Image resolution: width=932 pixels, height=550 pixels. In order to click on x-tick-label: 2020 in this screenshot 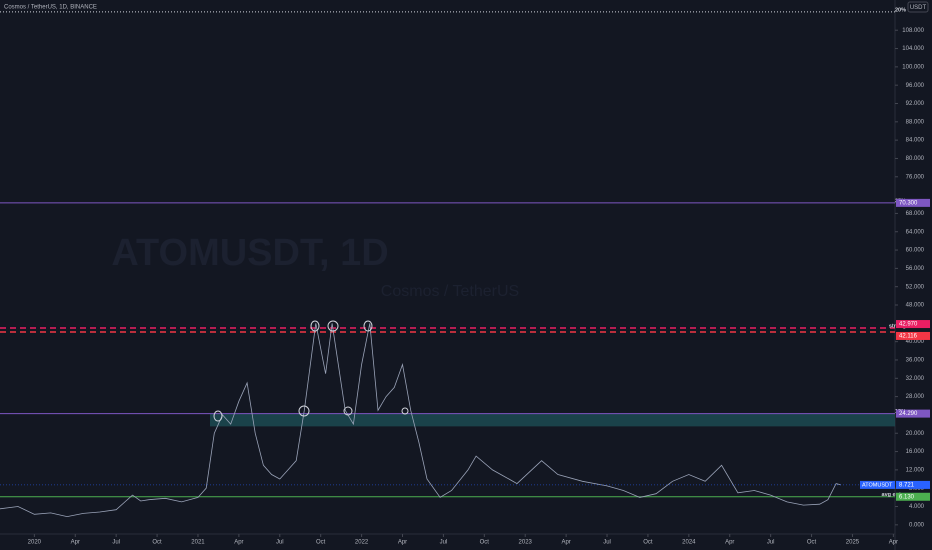, I will do `click(35, 543)`.